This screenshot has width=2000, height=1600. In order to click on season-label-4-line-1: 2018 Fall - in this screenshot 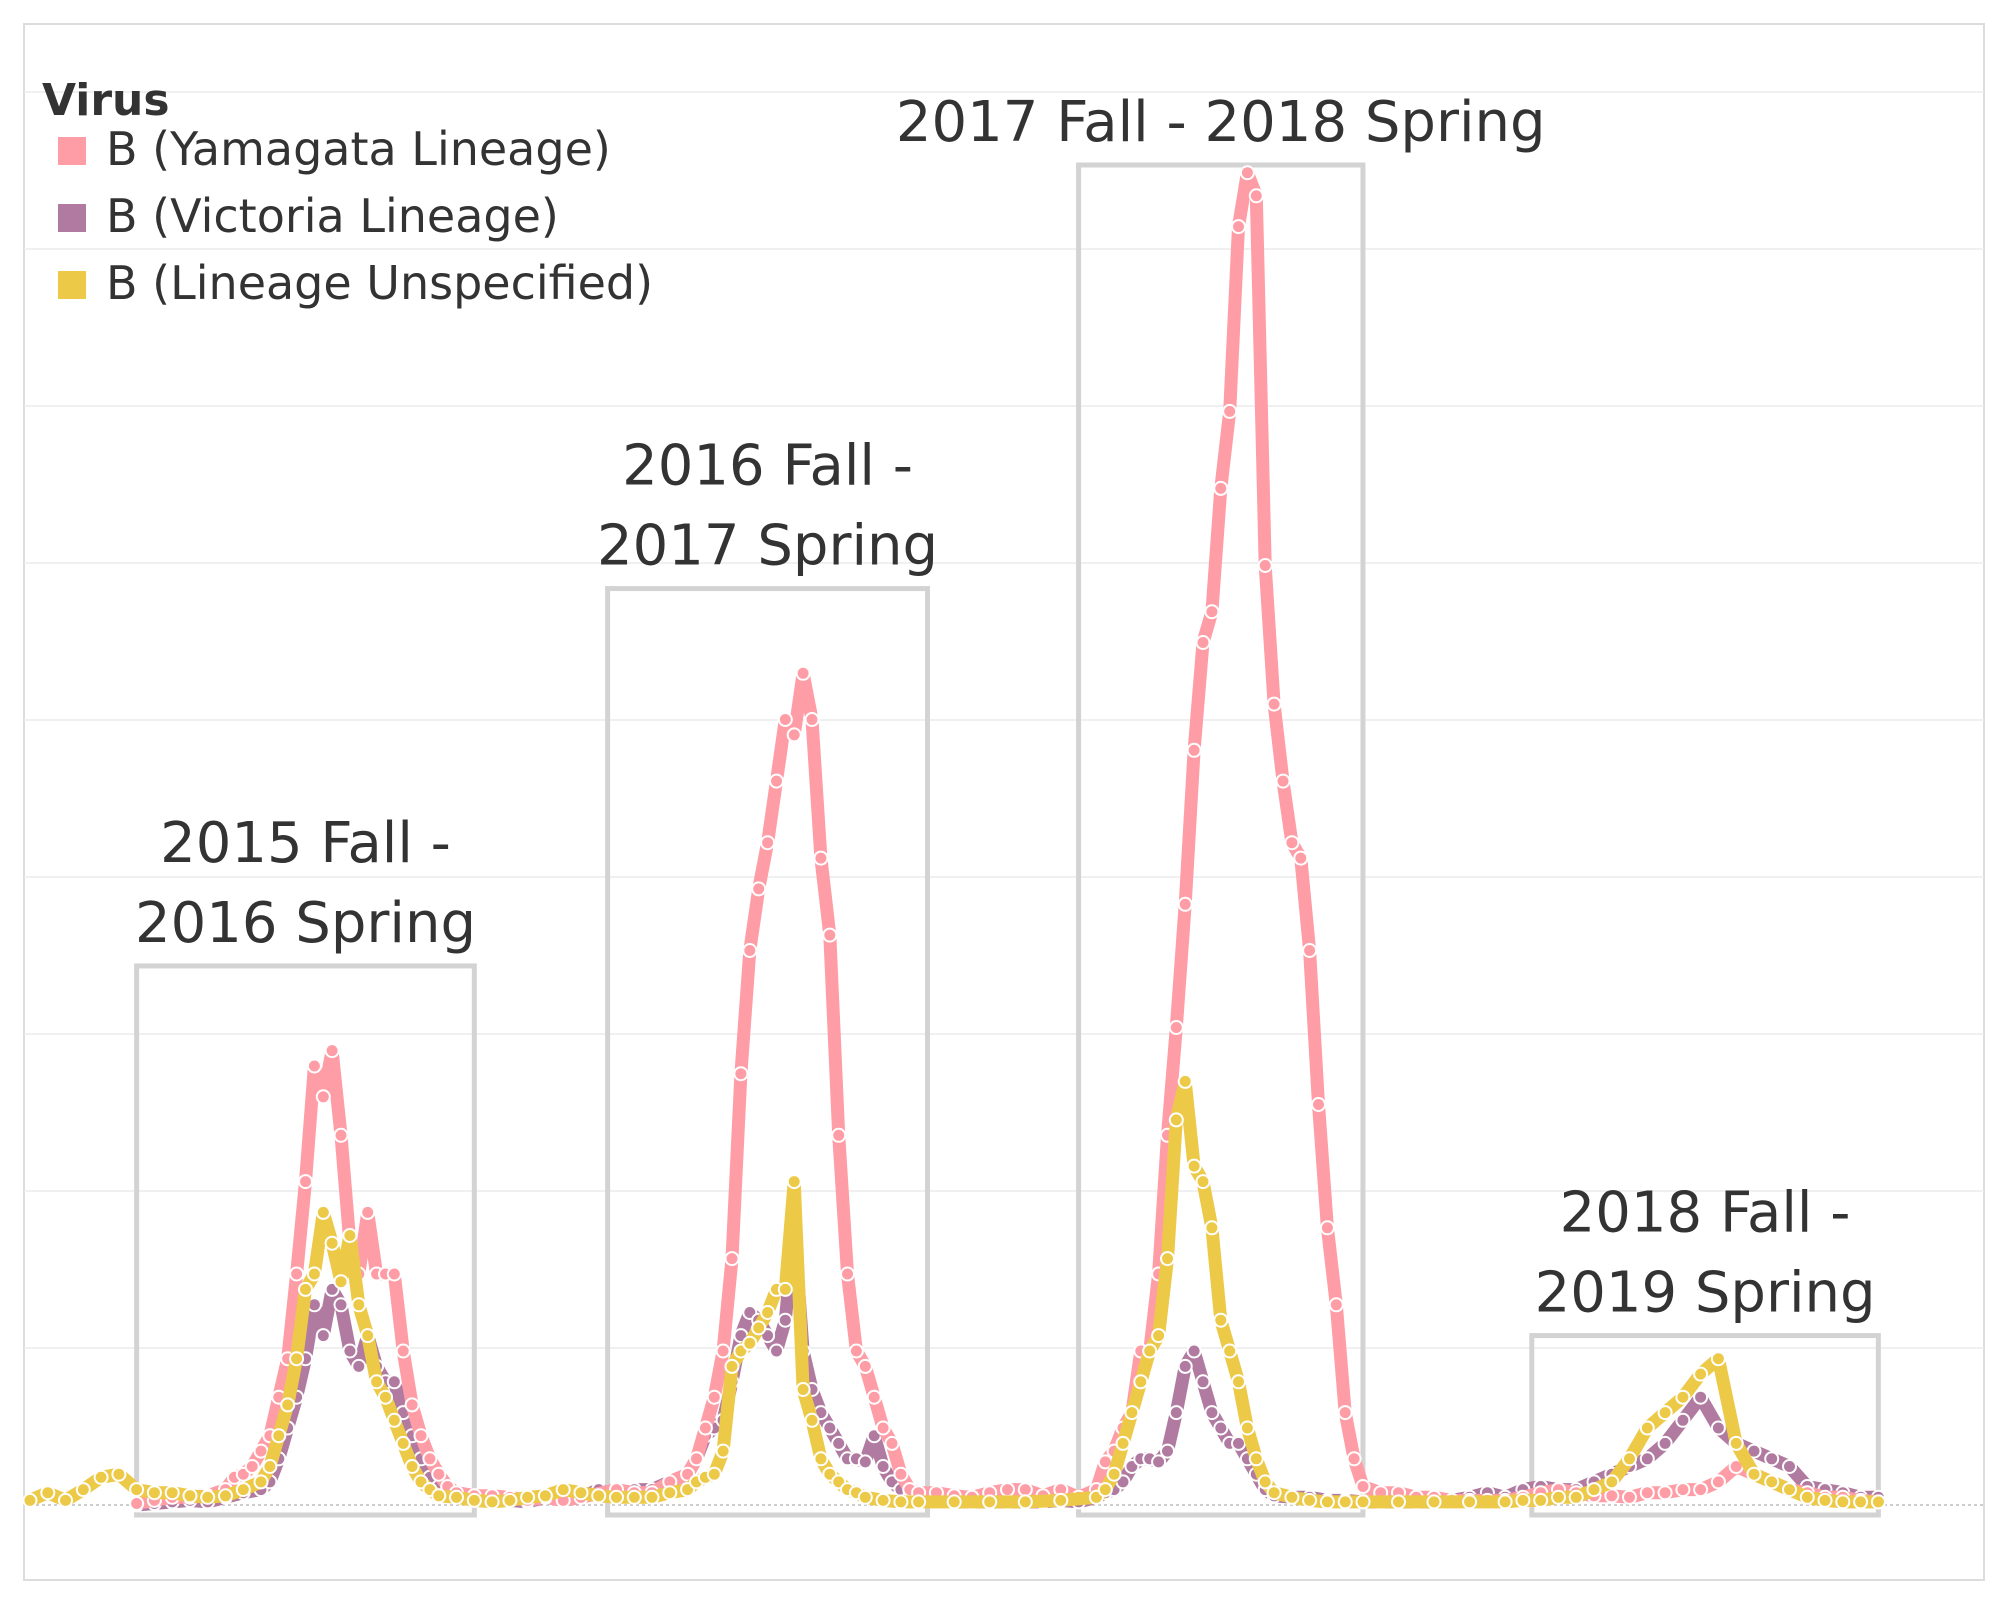, I will do `click(1705, 1213)`.